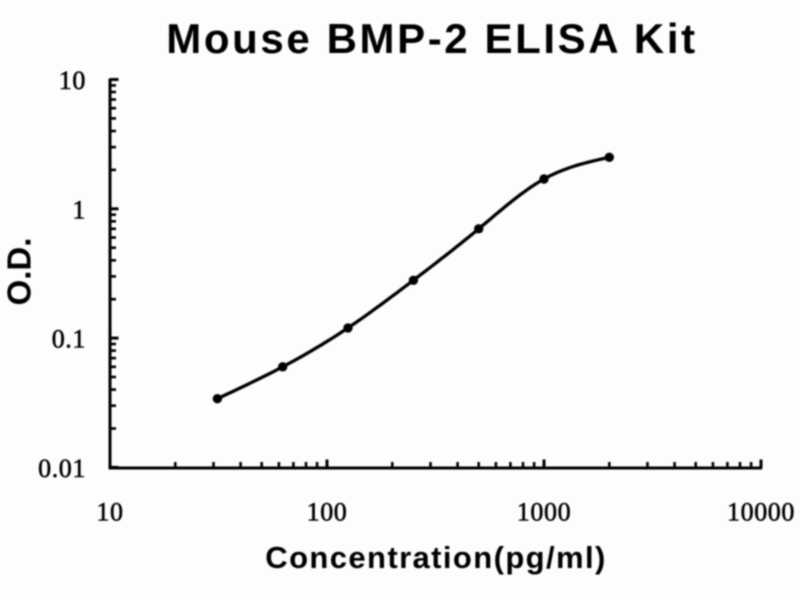 This screenshot has height=600, width=800. I want to click on svg-text: 1000, so click(544, 512).